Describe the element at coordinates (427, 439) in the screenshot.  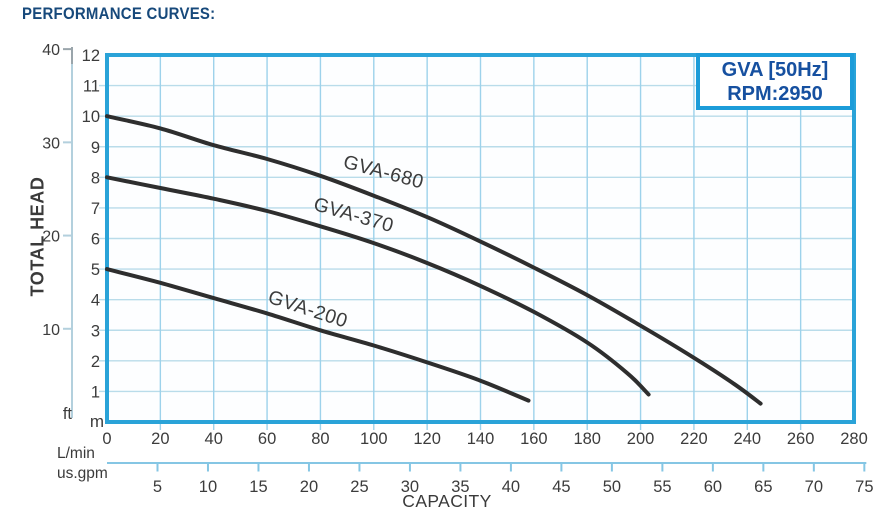
I see `x-tick-label: 120` at that location.